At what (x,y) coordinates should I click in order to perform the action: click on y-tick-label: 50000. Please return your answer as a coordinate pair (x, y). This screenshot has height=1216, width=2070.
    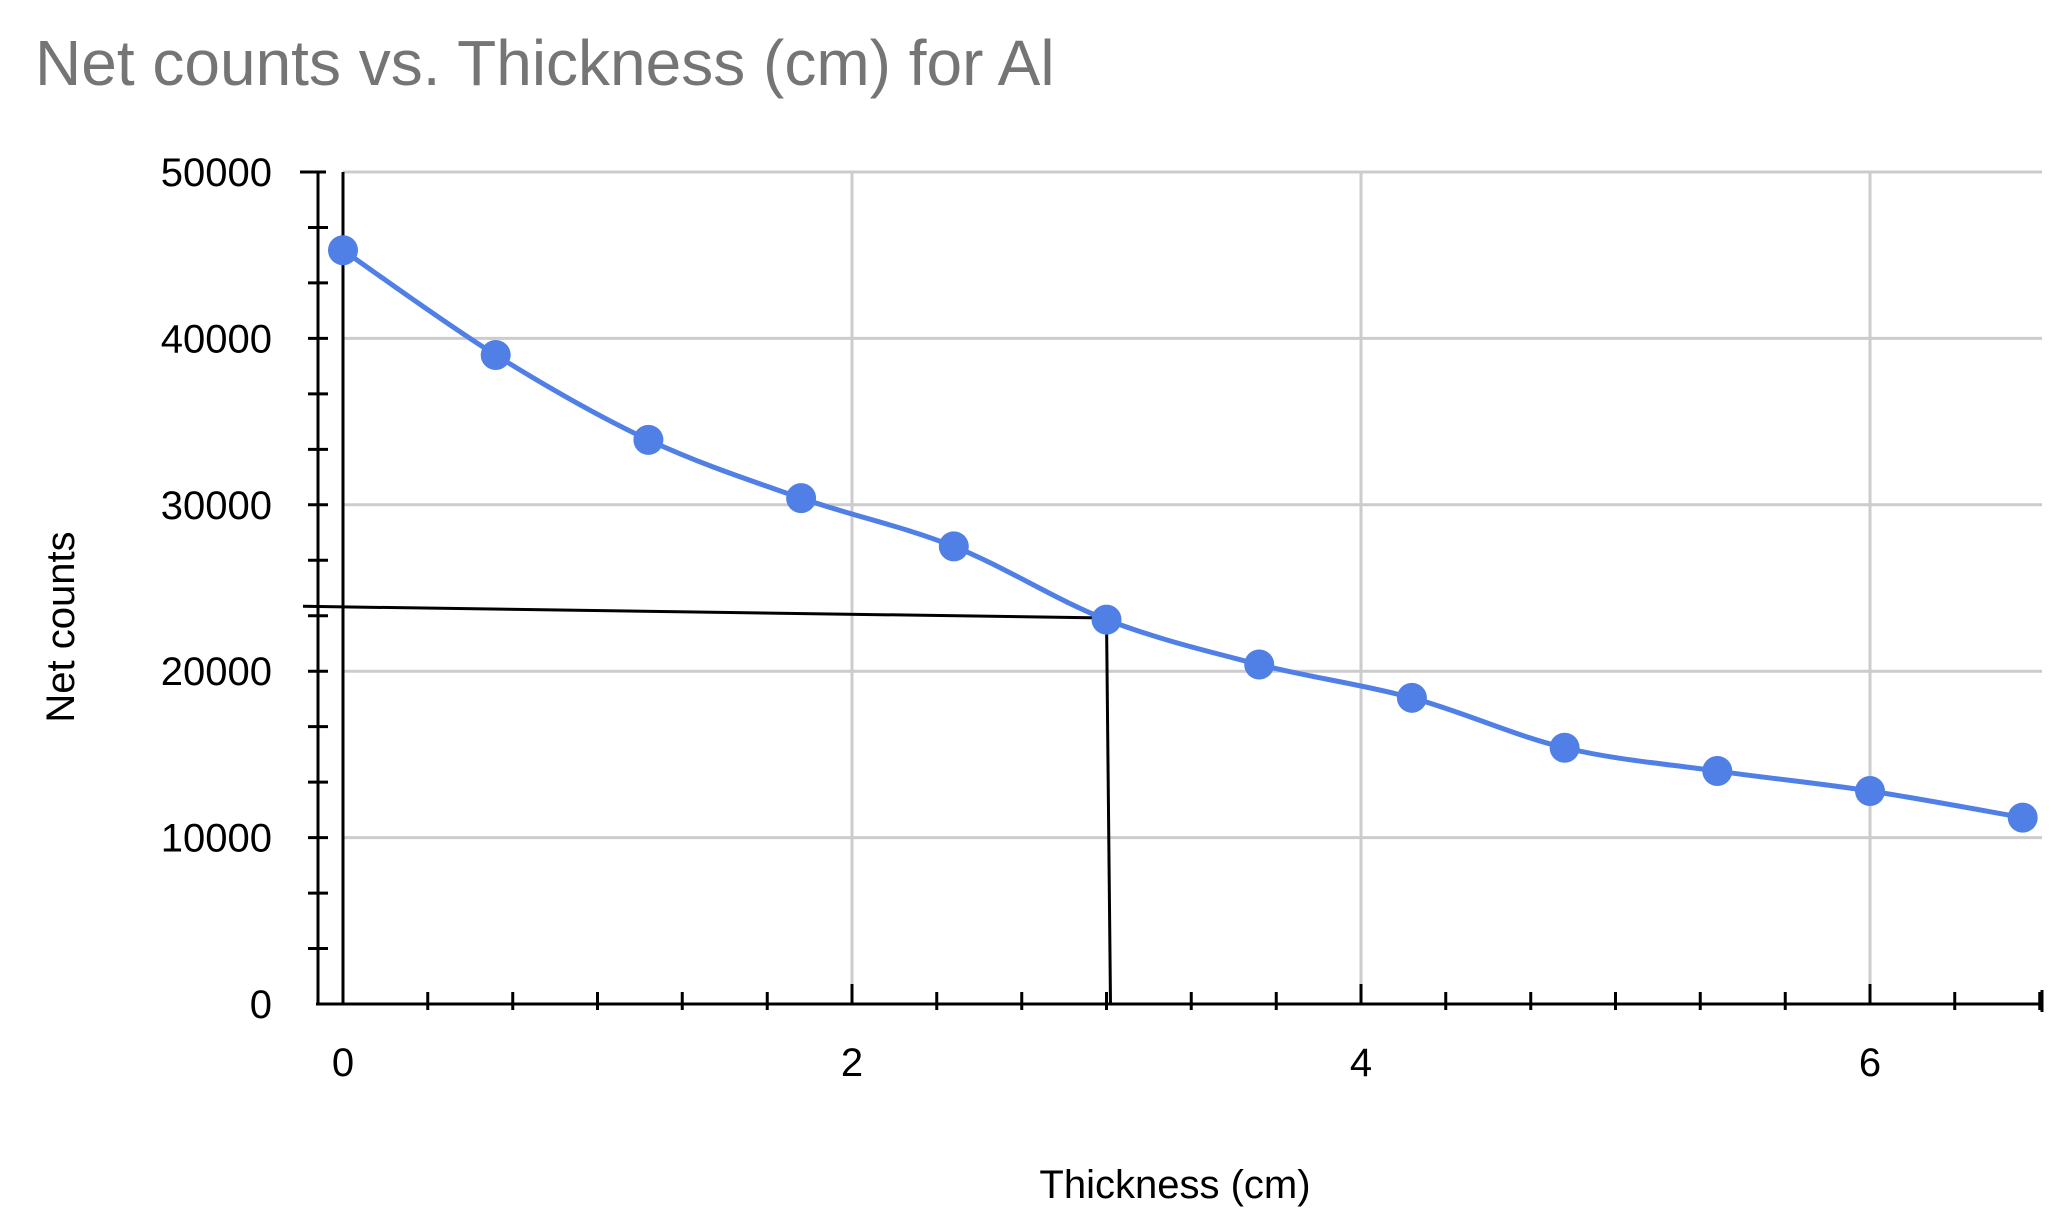
    Looking at the image, I should click on (216, 173).